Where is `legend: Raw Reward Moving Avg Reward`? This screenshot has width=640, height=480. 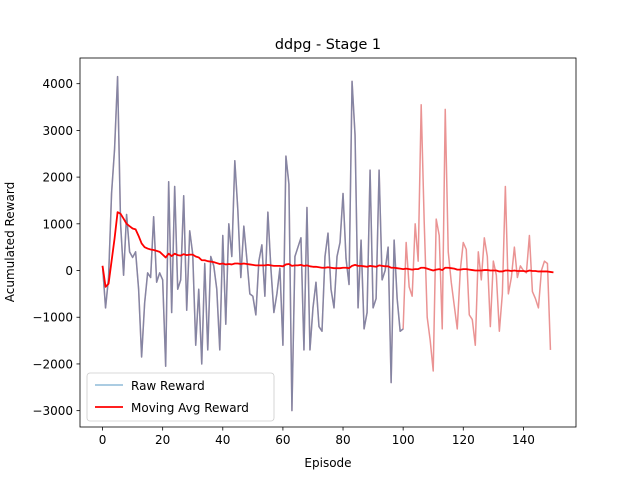
legend: Raw Reward Moving Avg Reward is located at coordinates (180, 397).